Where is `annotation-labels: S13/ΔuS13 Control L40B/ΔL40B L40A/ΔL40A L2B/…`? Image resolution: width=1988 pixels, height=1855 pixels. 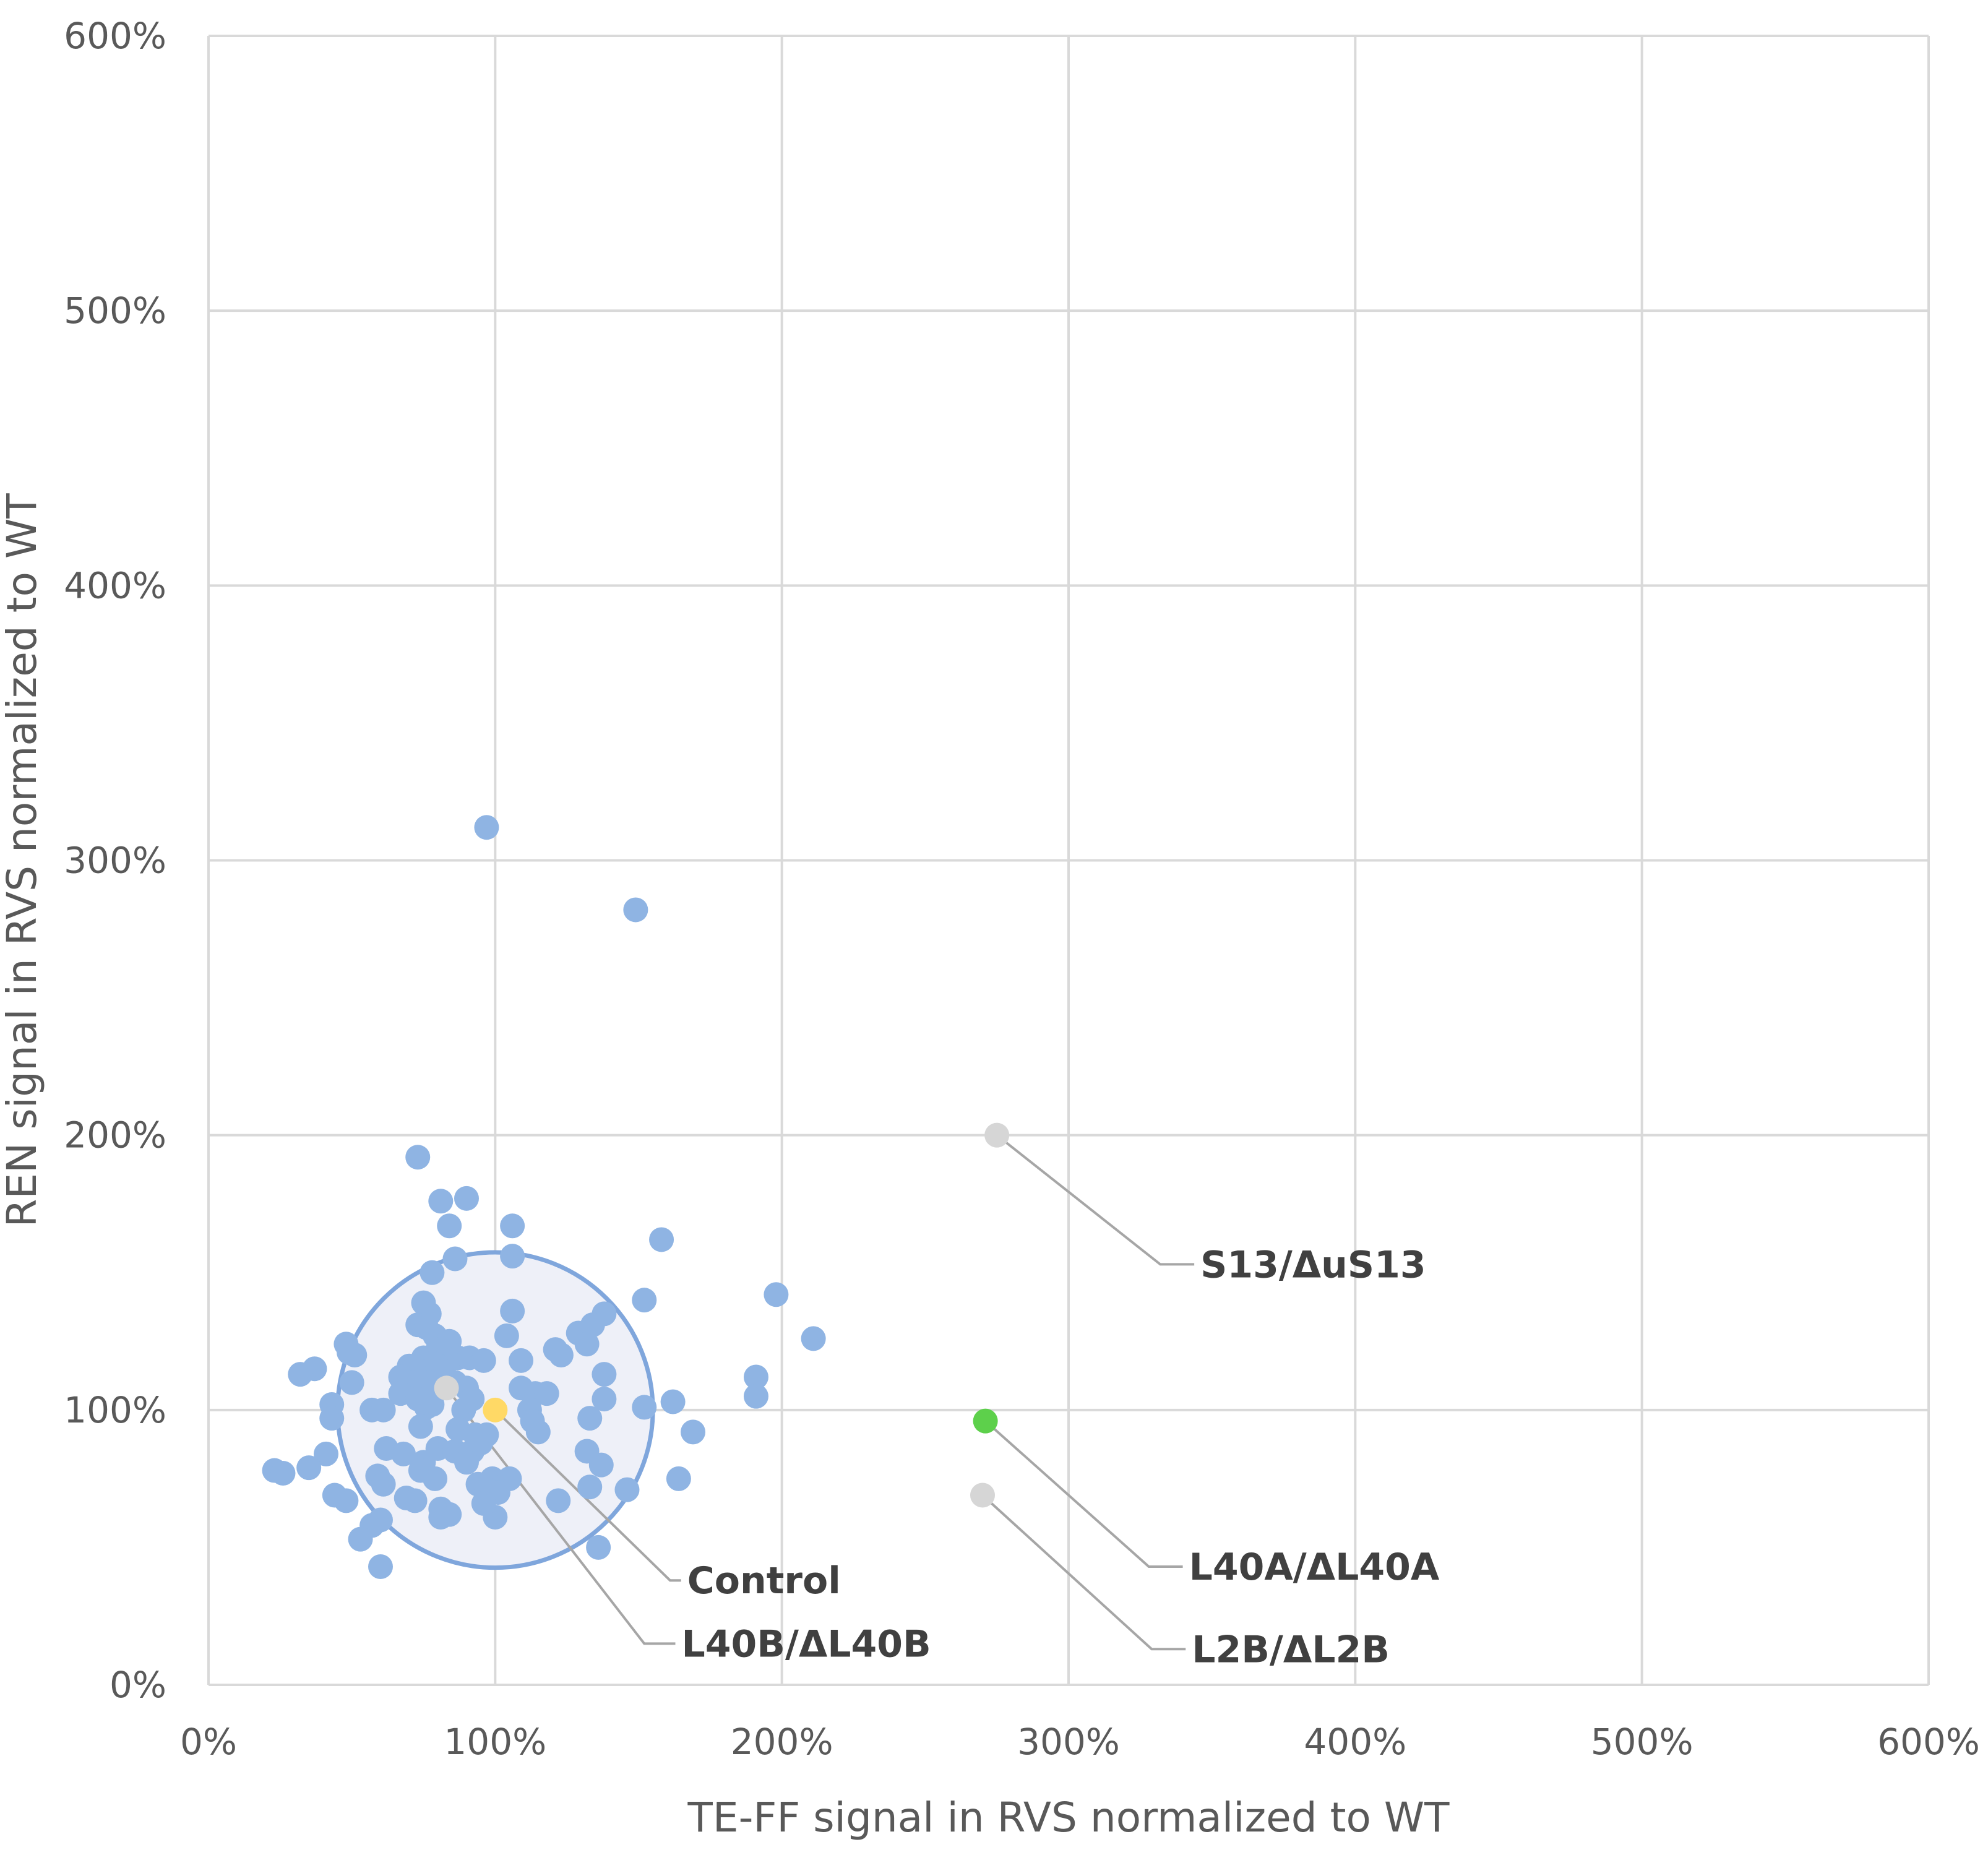 annotation-labels: S13/ΔuS13 Control L40B/ΔL40B L40A/ΔL40A L2B/… is located at coordinates (1061, 1457).